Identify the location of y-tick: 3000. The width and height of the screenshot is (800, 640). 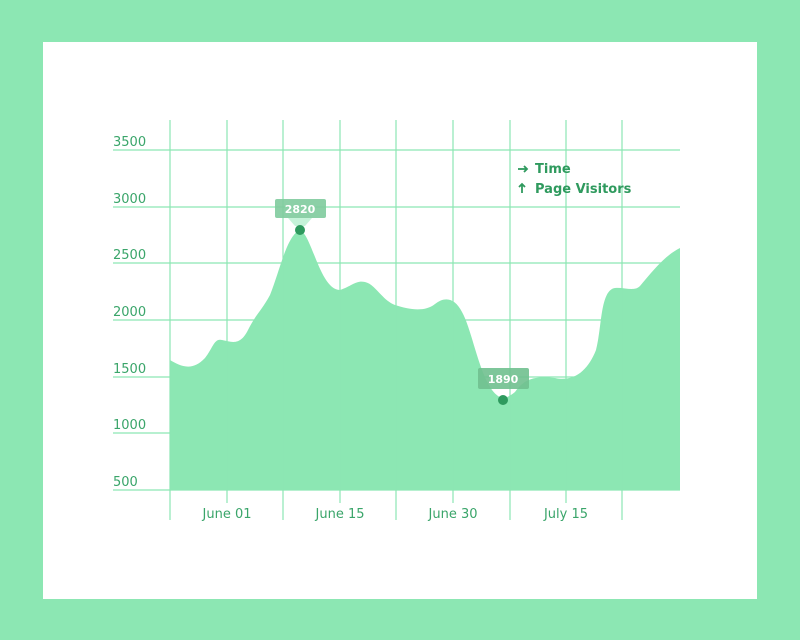
(129, 199).